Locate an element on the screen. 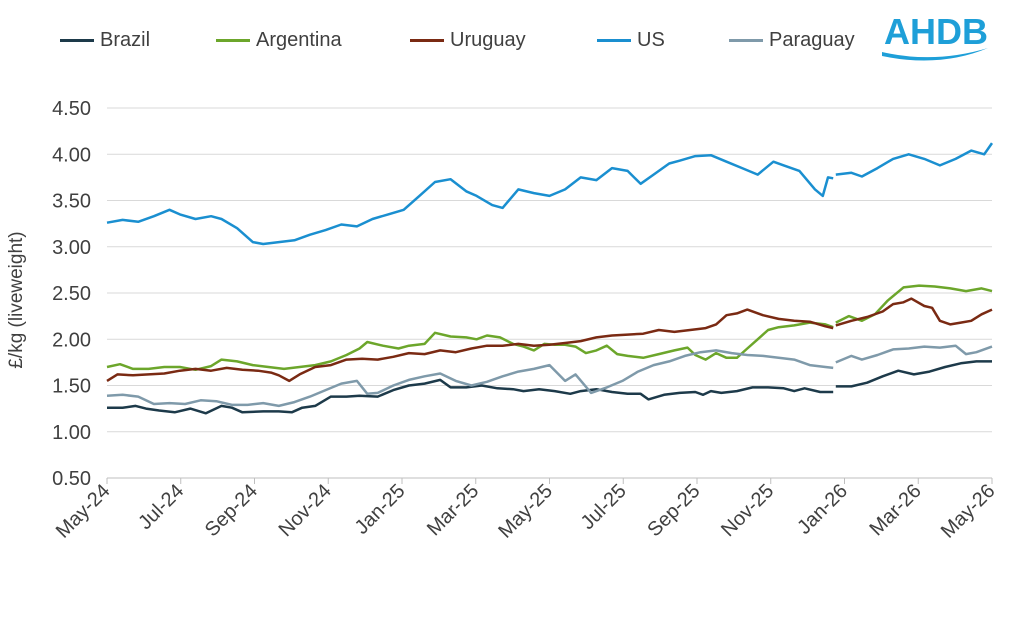 The image size is (1024, 625). logo-text: AHDB is located at coordinates (936, 31).